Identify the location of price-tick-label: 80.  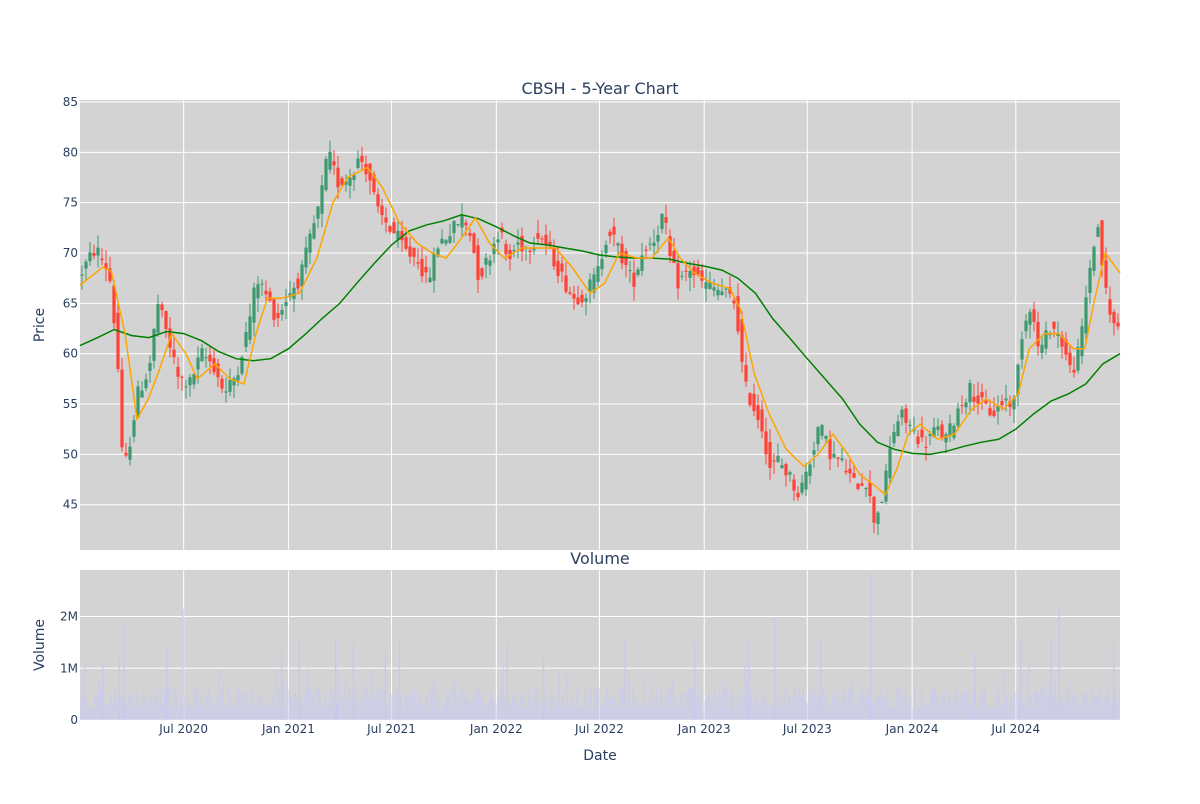
(70, 152).